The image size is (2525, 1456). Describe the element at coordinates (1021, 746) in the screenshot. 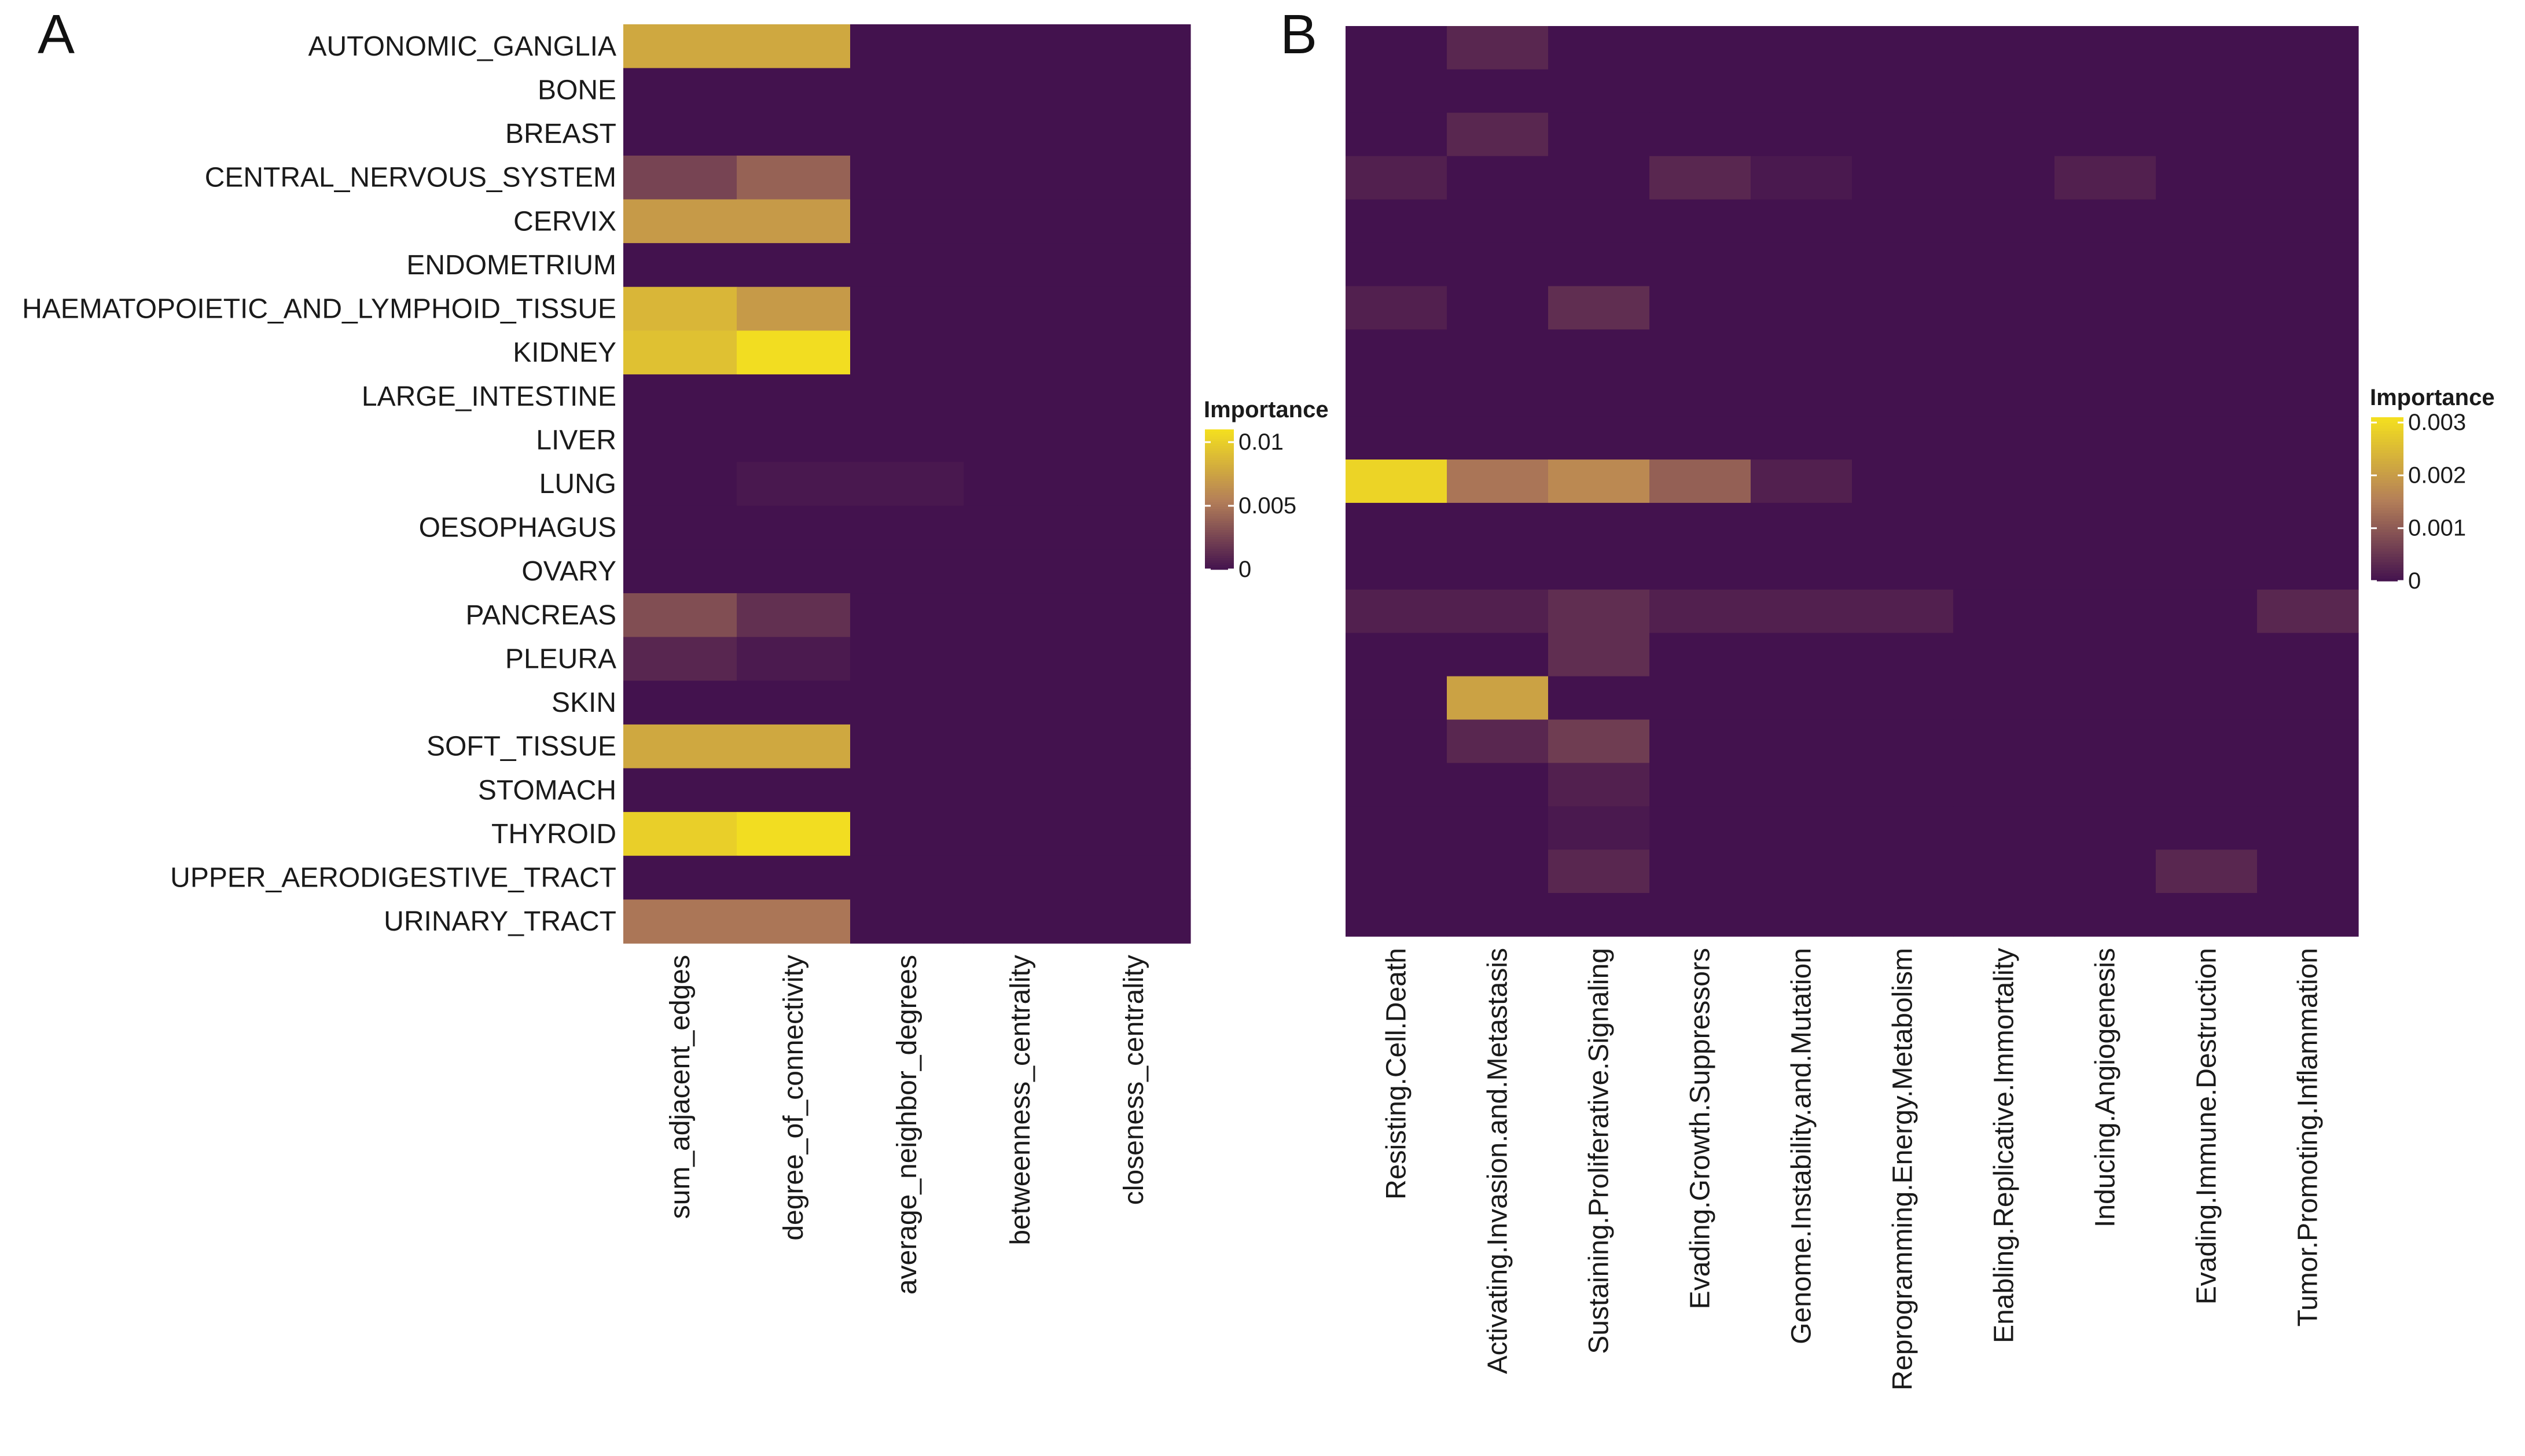

I see `heatmap-cell-soft-tissue-betweenness-centrality` at that location.